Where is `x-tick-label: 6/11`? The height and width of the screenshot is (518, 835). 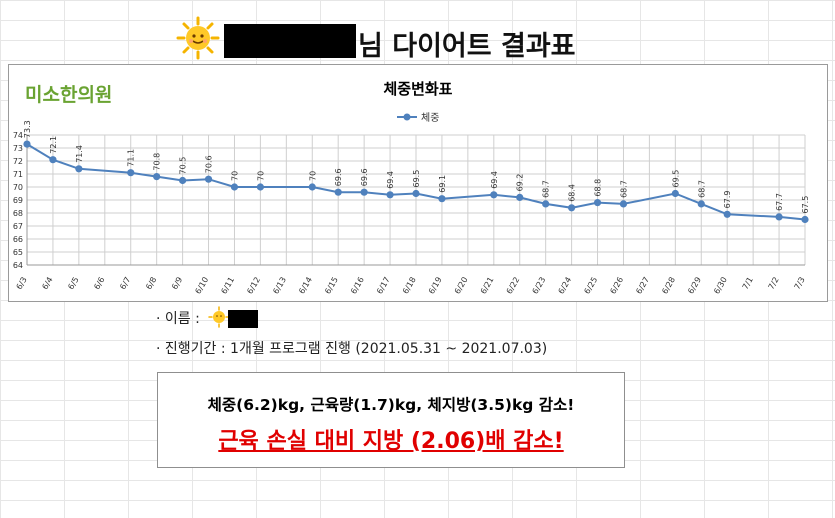 x-tick-label: 6/11 is located at coordinates (227, 286).